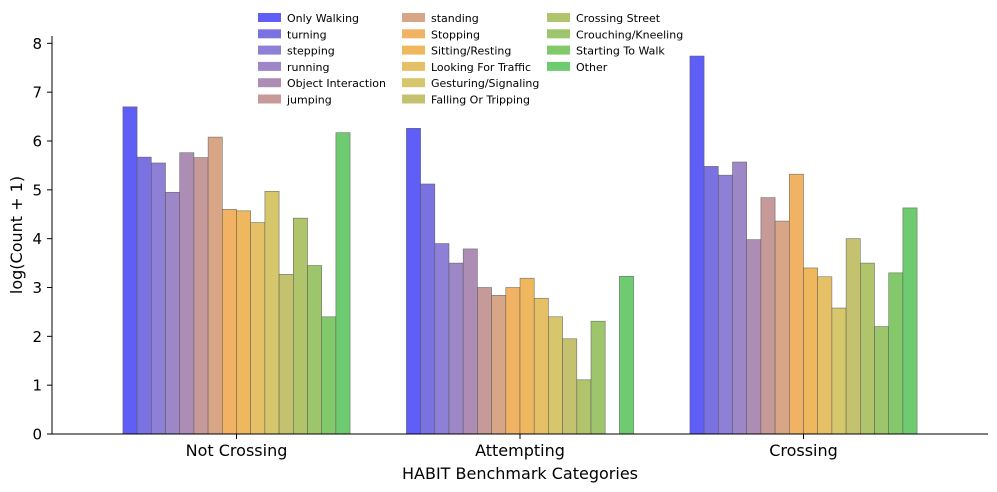  I want to click on legend-label: Only Walking, so click(323, 18).